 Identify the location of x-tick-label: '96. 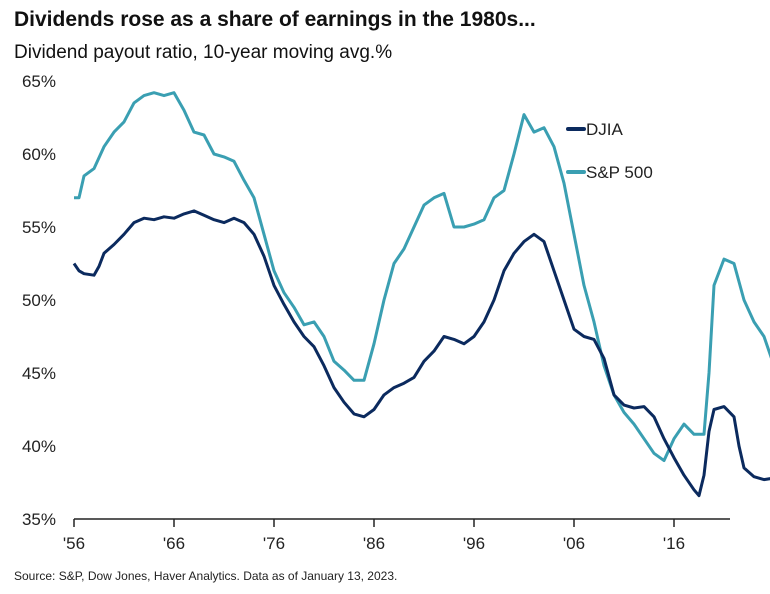
(474, 543).